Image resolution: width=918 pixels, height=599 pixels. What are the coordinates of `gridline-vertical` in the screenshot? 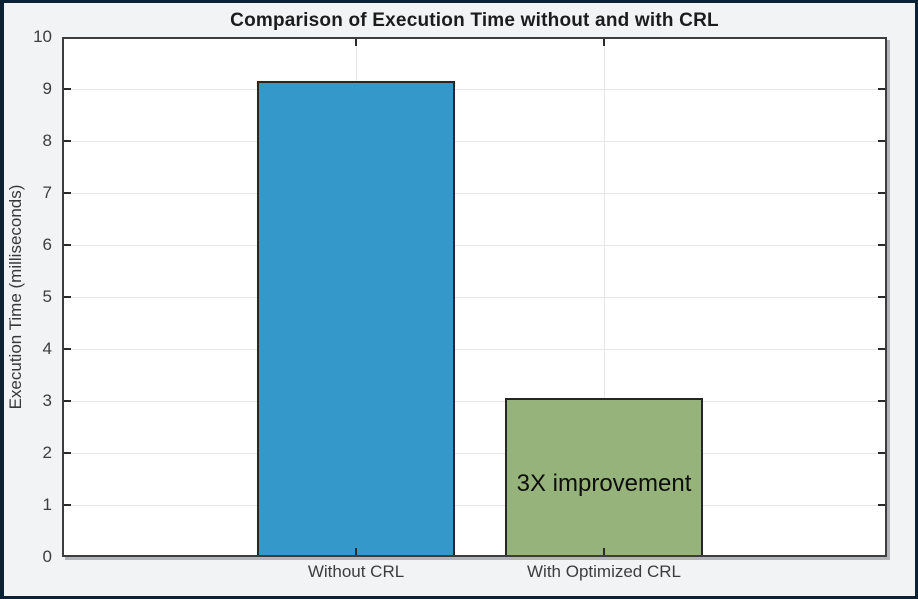 It's located at (604, 297).